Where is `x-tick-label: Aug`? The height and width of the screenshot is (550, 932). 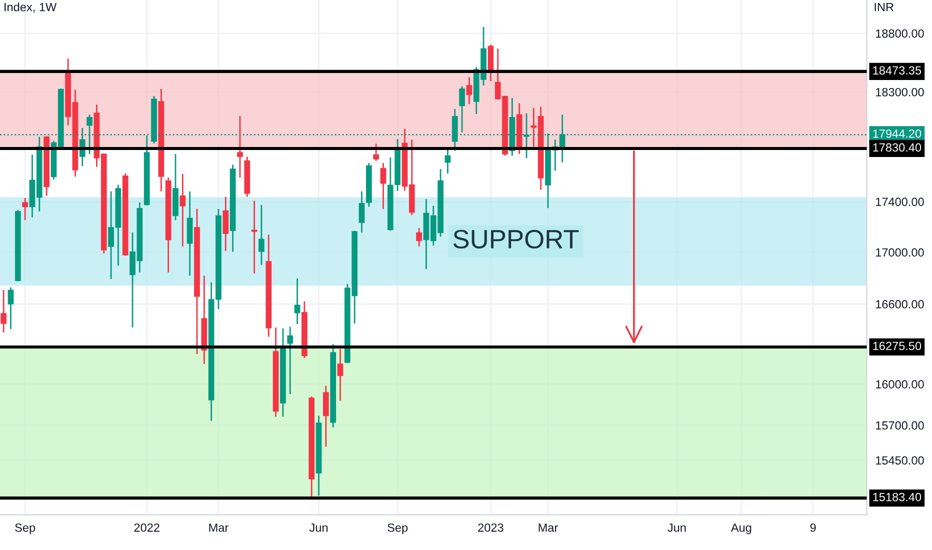 x-tick-label: Aug is located at coordinates (741, 529).